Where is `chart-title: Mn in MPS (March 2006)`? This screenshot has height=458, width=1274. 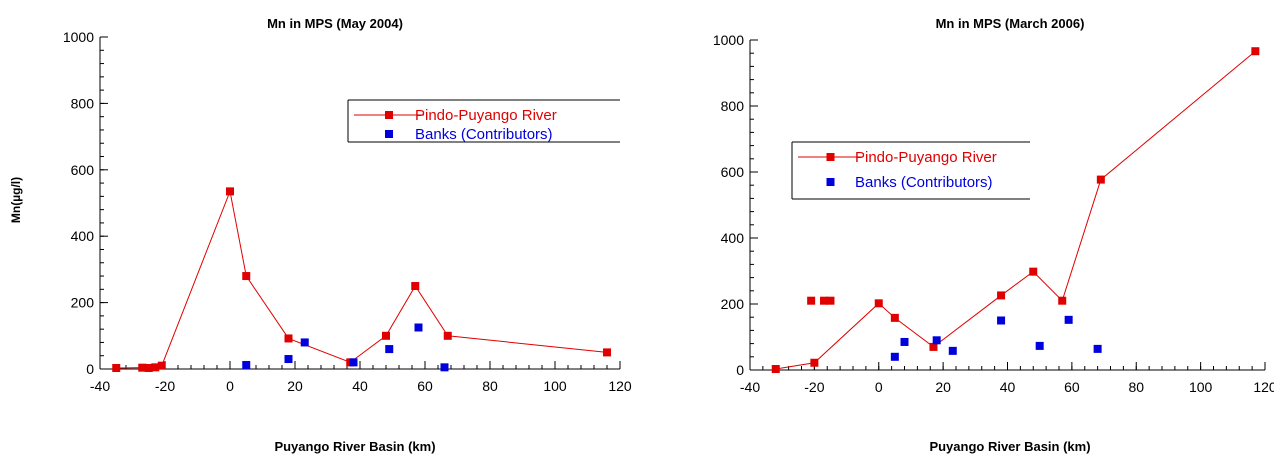
chart-title: Mn in MPS (March 2006) is located at coordinates (1010, 23).